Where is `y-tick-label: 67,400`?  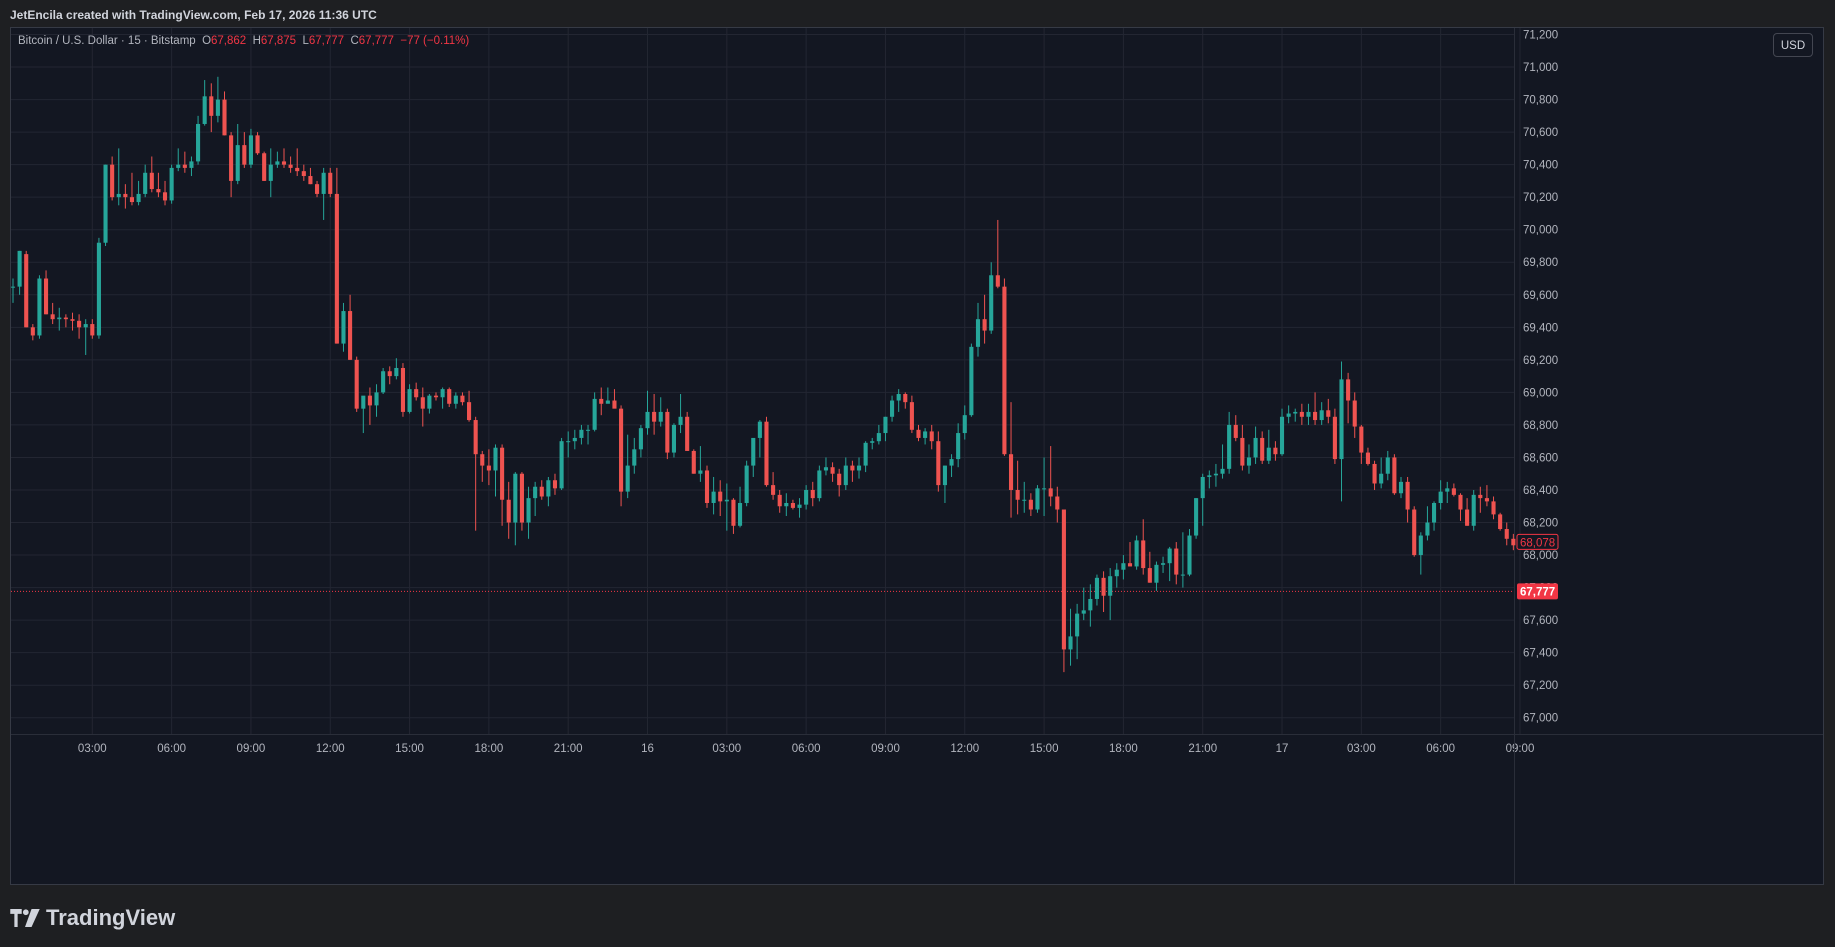 y-tick-label: 67,400 is located at coordinates (1540, 654).